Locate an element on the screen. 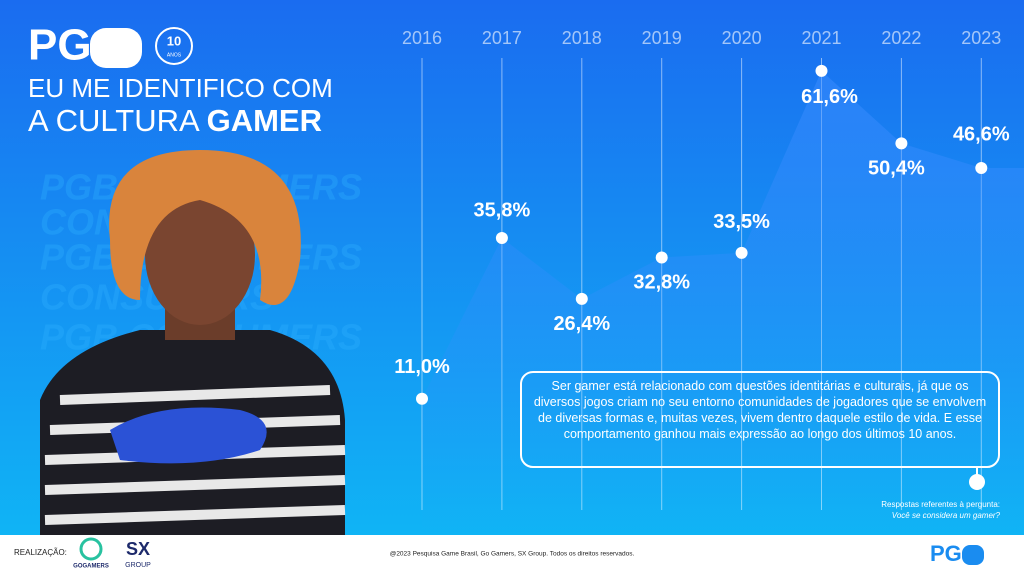 This screenshot has width=1024, height=581. note-dot is located at coordinates (977, 482).